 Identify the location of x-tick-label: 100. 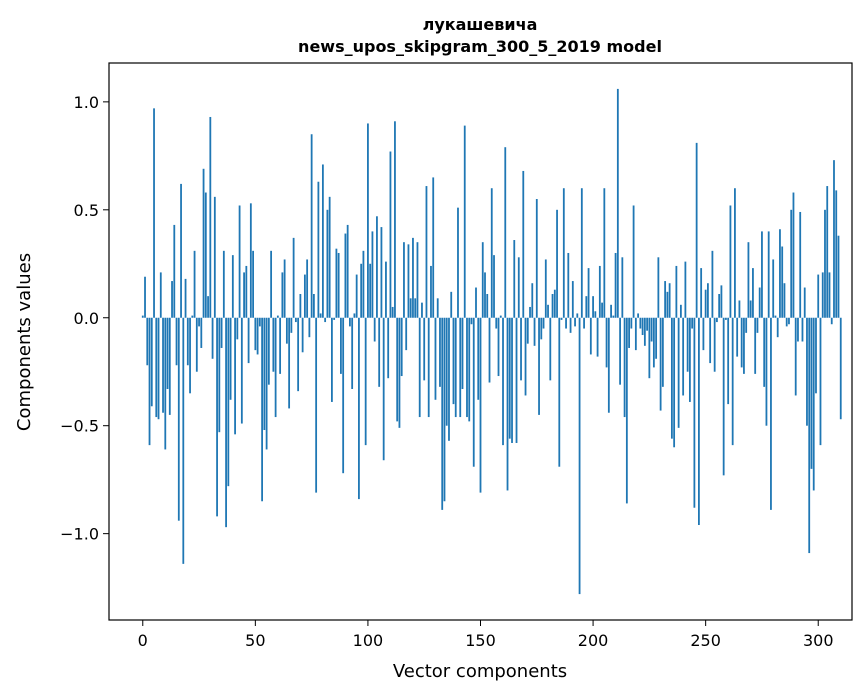
(368, 640).